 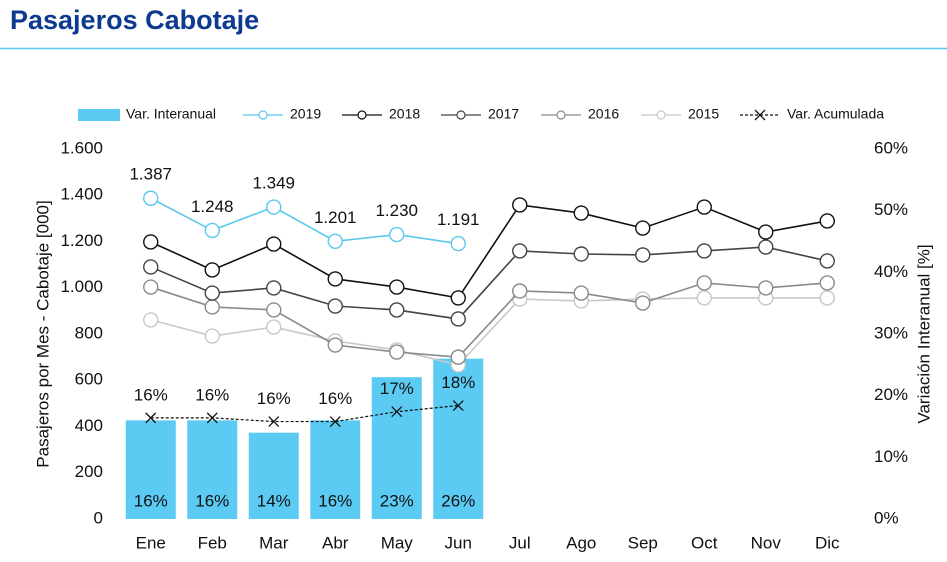 I want to click on legend-label: 2018, so click(x=404, y=114).